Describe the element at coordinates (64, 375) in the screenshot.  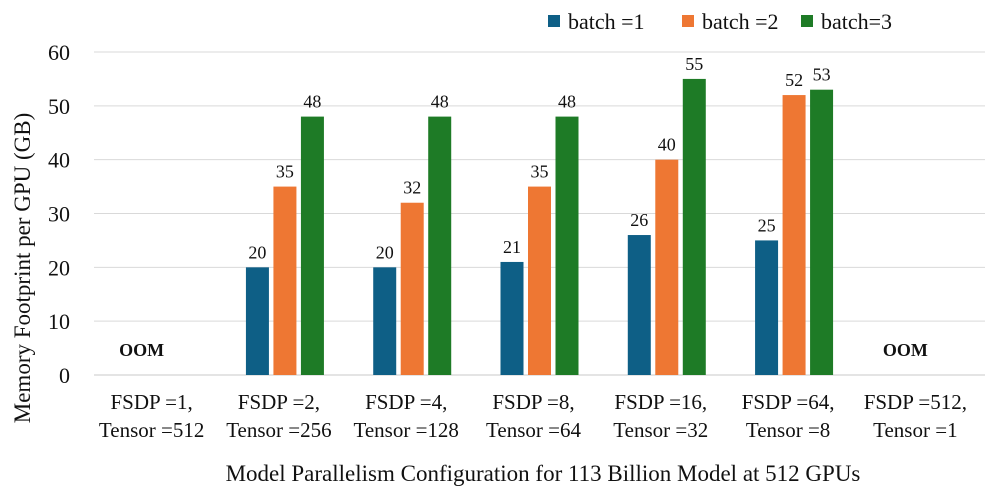
I see `y-tick-label: 0` at that location.